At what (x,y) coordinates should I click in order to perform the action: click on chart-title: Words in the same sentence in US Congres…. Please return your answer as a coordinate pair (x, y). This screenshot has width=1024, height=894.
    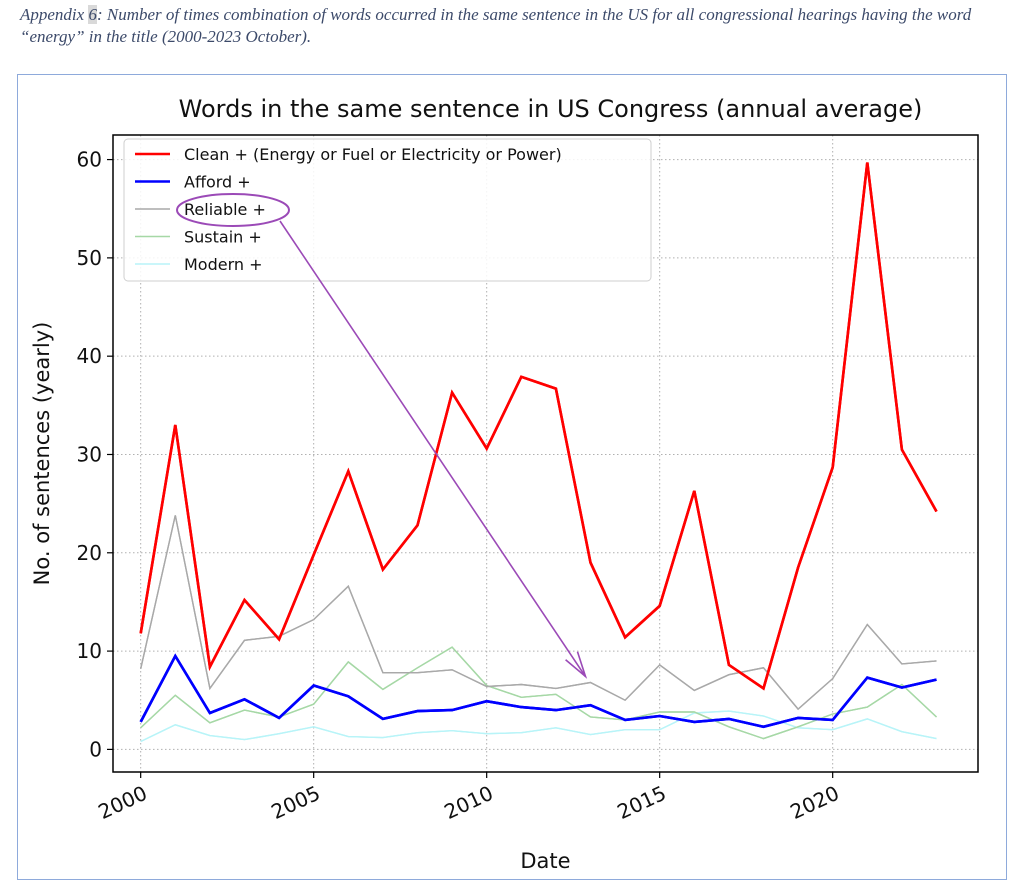
    Looking at the image, I should click on (551, 109).